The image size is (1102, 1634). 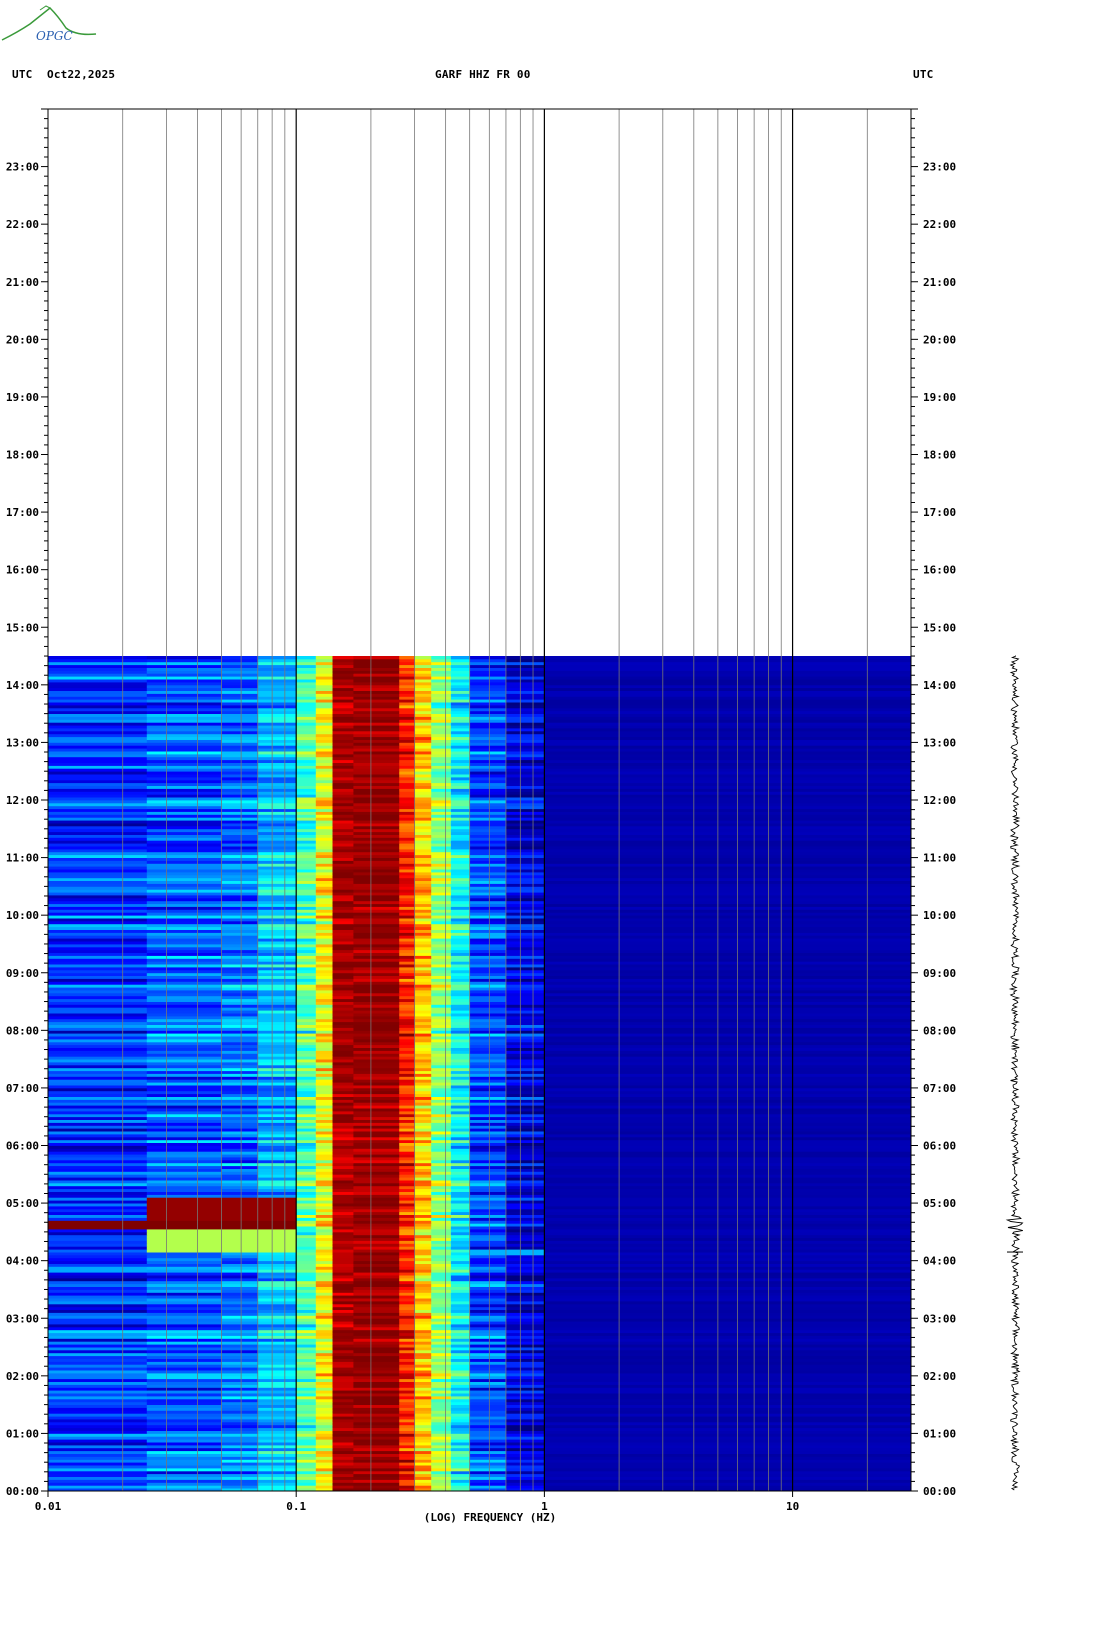 I want to click on y-tick-label-right: 13:00, so click(x=939, y=742).